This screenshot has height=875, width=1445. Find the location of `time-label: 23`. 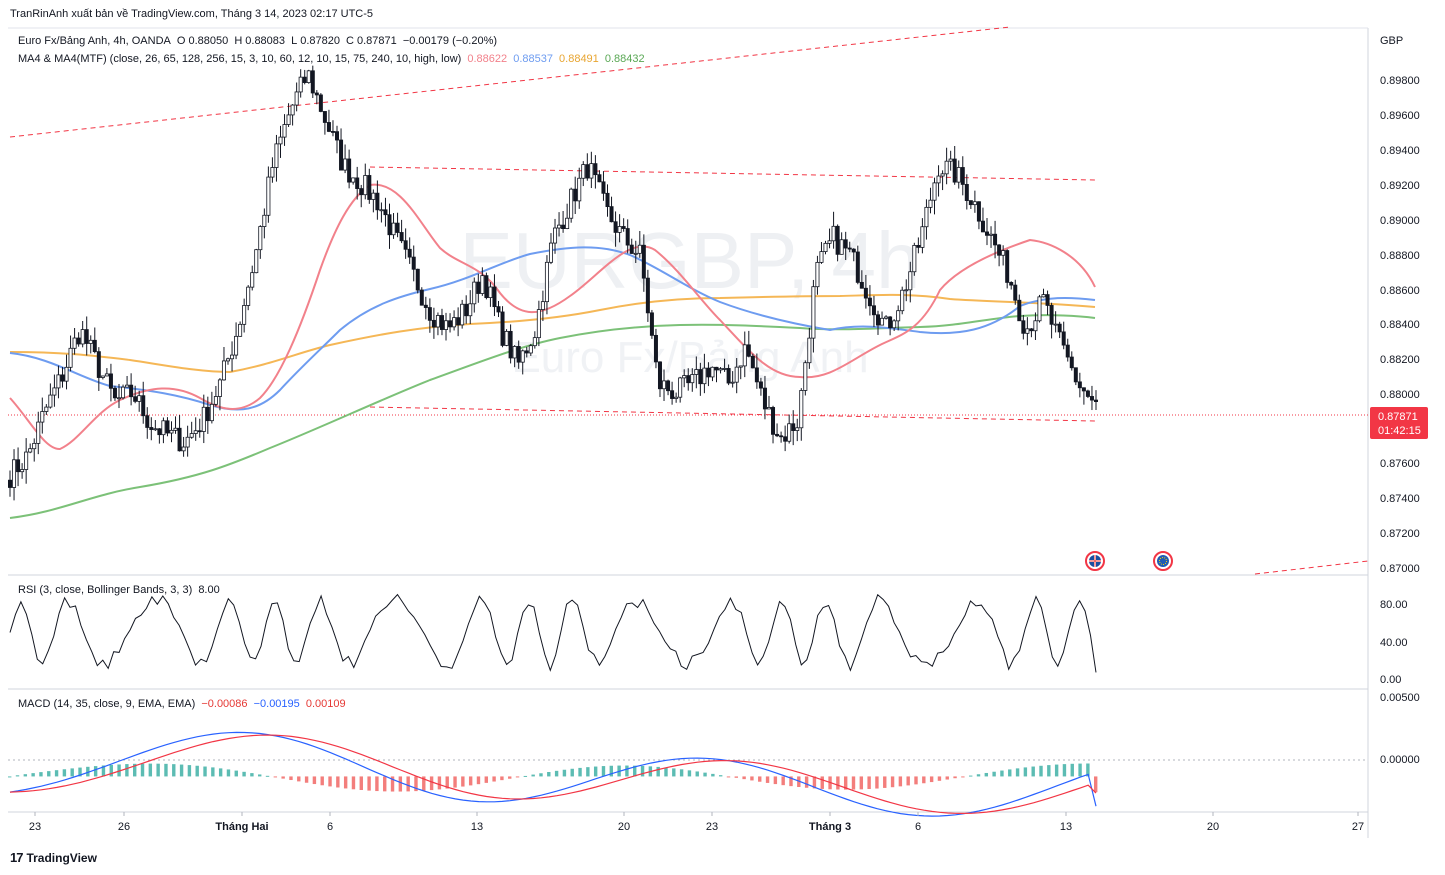

time-label: 23 is located at coordinates (35, 827).